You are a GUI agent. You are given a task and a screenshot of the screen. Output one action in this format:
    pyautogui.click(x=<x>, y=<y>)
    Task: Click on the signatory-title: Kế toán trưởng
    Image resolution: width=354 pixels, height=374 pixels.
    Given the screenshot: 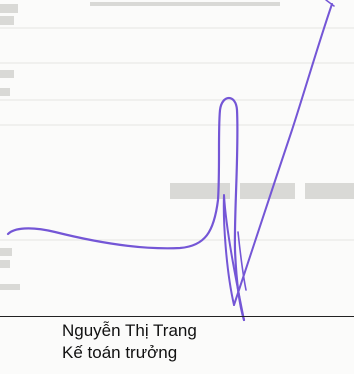 What is the action you would take?
    pyautogui.click(x=120, y=352)
    